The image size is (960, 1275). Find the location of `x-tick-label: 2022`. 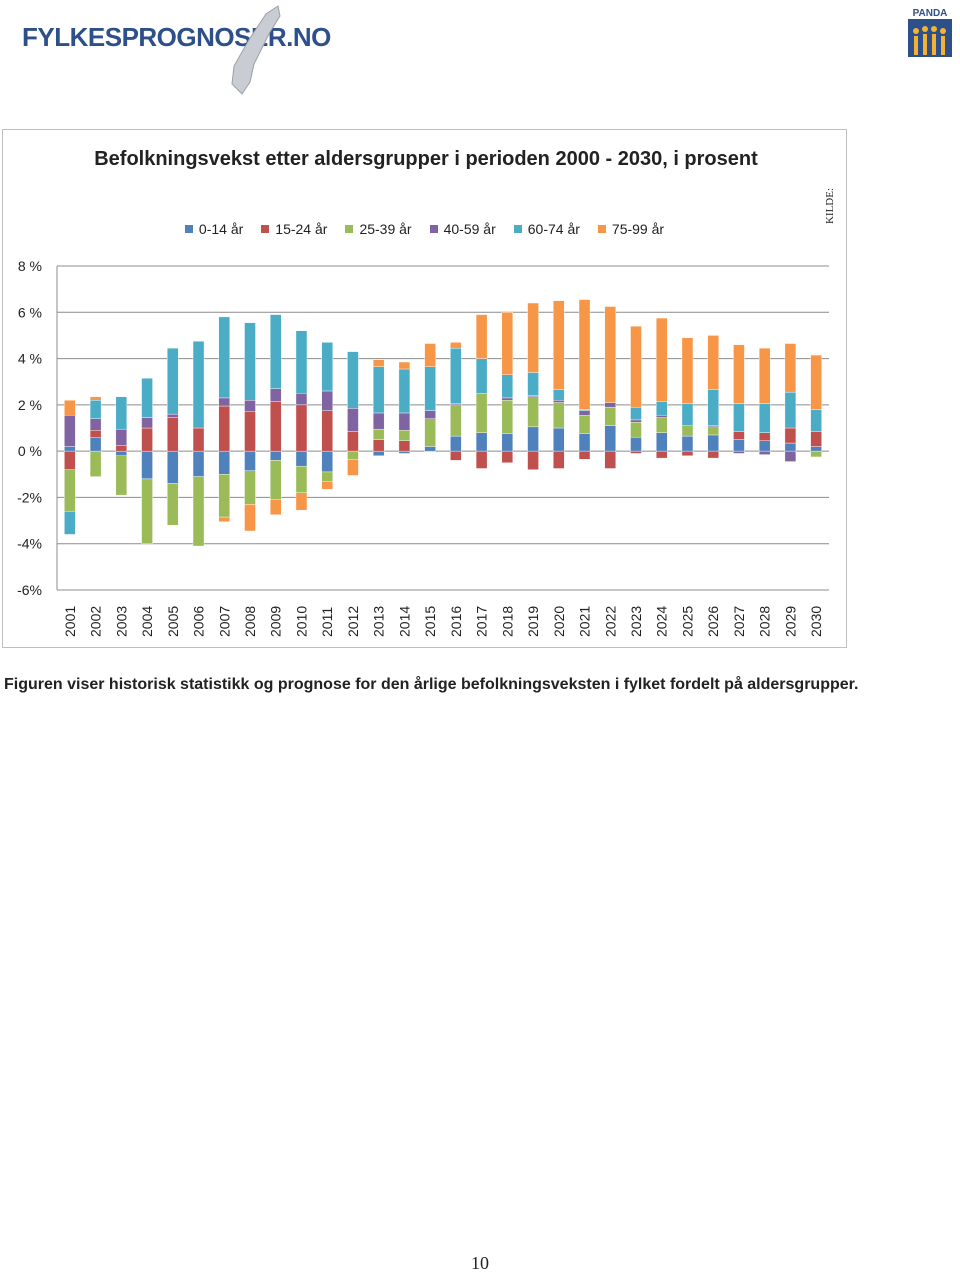

x-tick-label: 2022 is located at coordinates (610, 621).